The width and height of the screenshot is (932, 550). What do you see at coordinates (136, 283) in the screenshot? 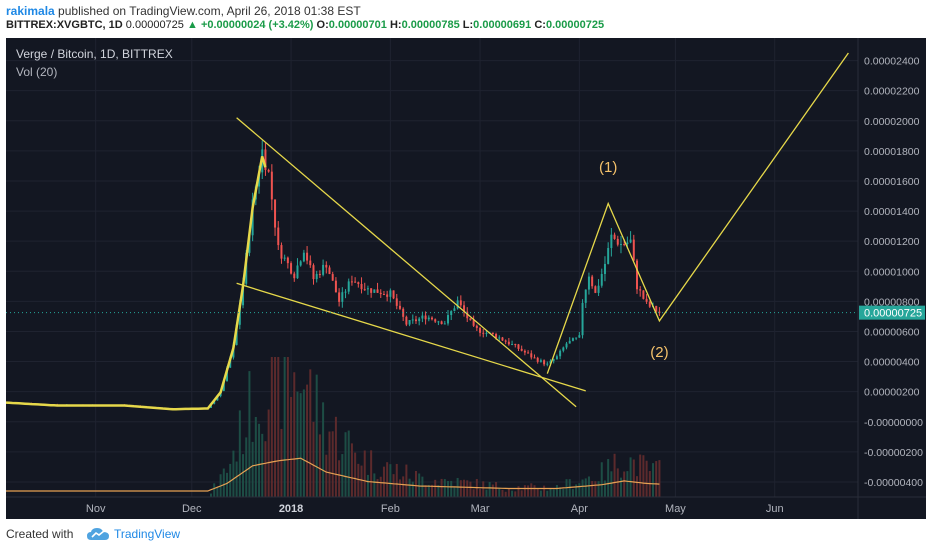
I see `trend-trace-line` at bounding box center [136, 283].